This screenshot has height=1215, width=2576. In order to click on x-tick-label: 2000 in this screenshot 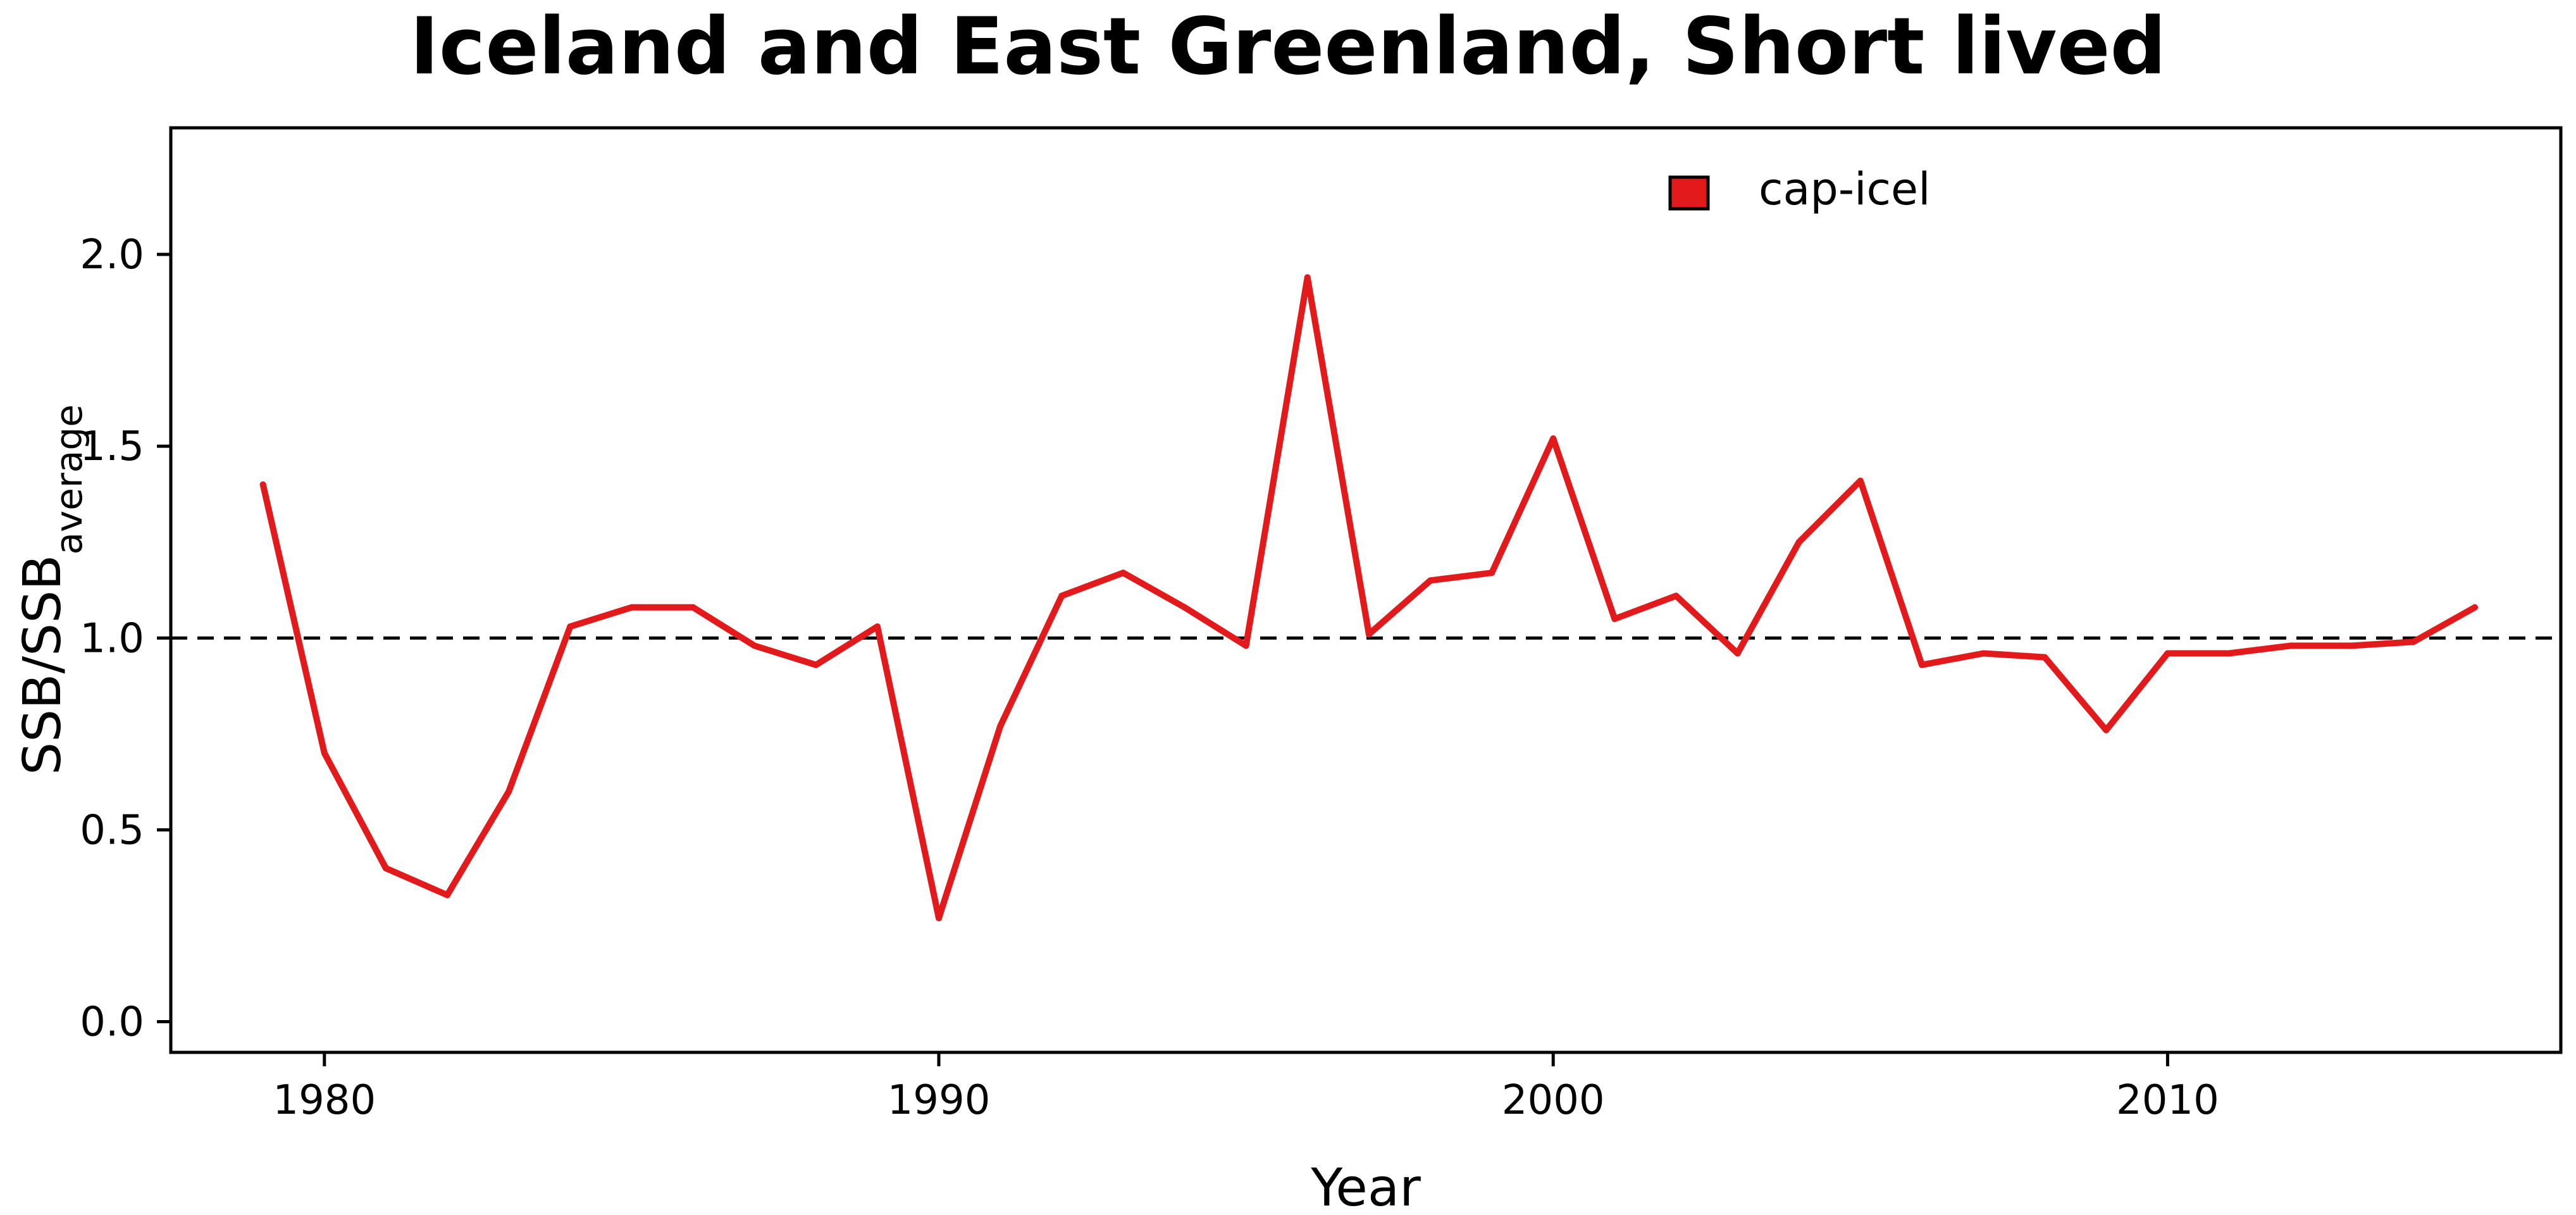, I will do `click(1553, 1100)`.